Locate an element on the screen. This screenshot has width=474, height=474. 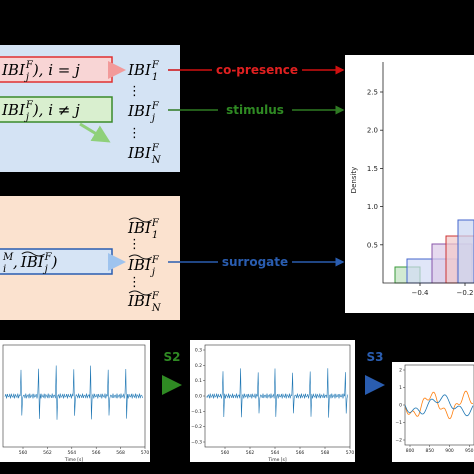
y-tick-label: 2.5 is located at coordinates (372, 93).